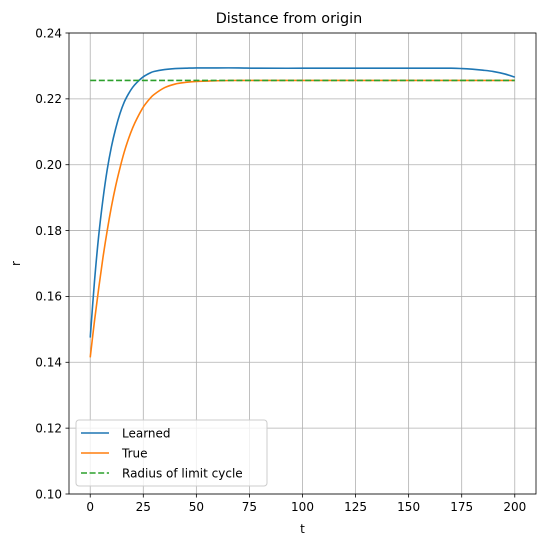 This screenshot has width=545, height=547. What do you see at coordinates (289, 19) in the screenshot?
I see `chart-title: Distance from origin` at bounding box center [289, 19].